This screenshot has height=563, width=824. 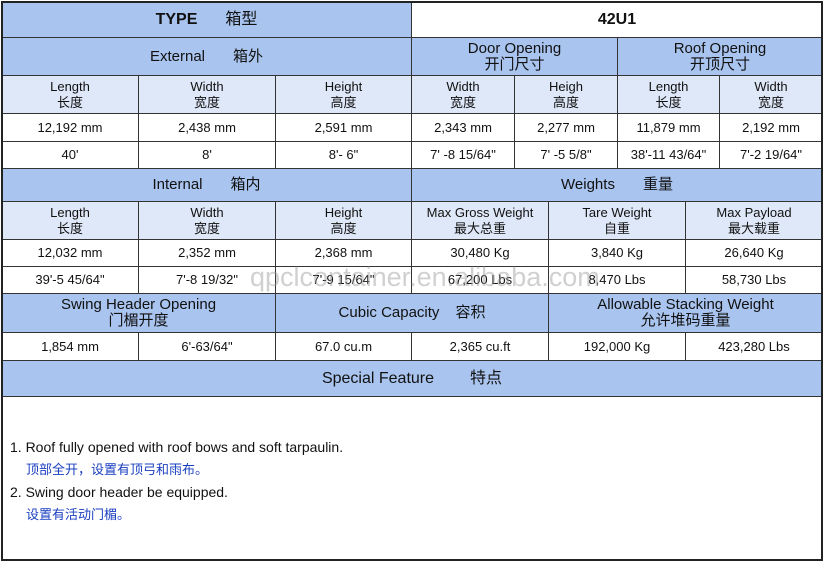 I want to click on external-title-zh: 箱外, so click(x=248, y=56).